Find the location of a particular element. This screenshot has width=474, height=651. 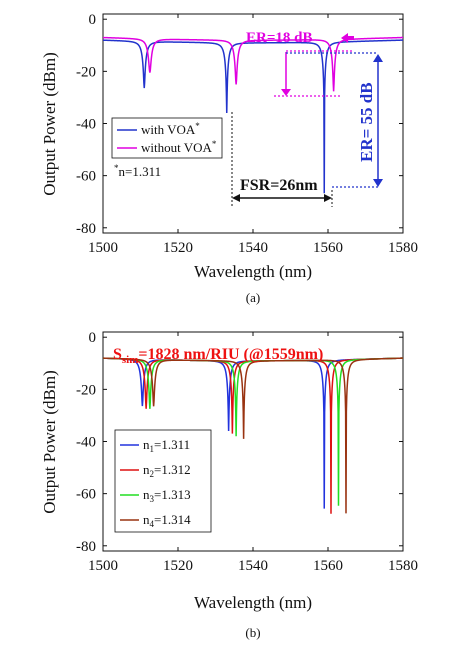

ylabel-b: Output Power (dBm) is located at coordinates (49, 442).